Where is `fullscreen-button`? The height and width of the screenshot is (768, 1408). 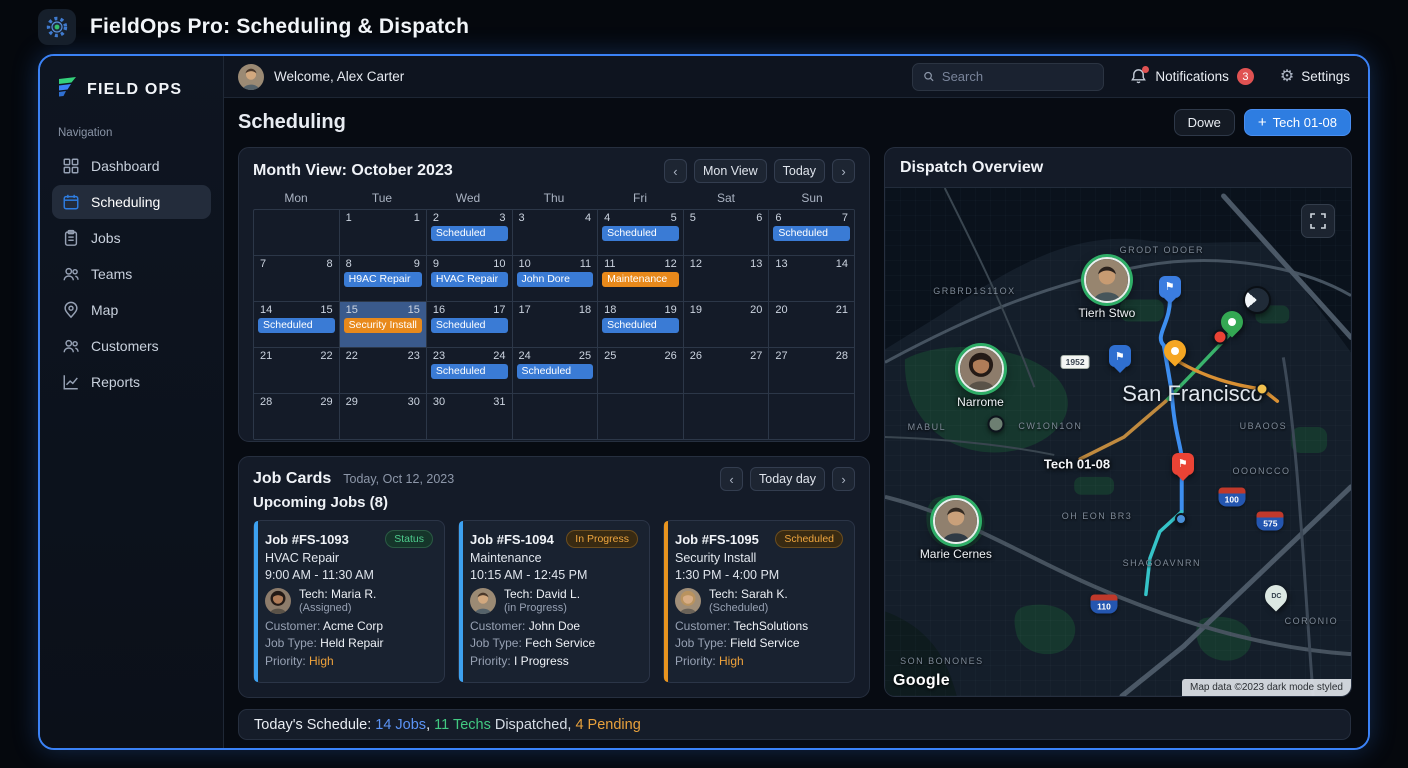
fullscreen-button is located at coordinates (1318, 221).